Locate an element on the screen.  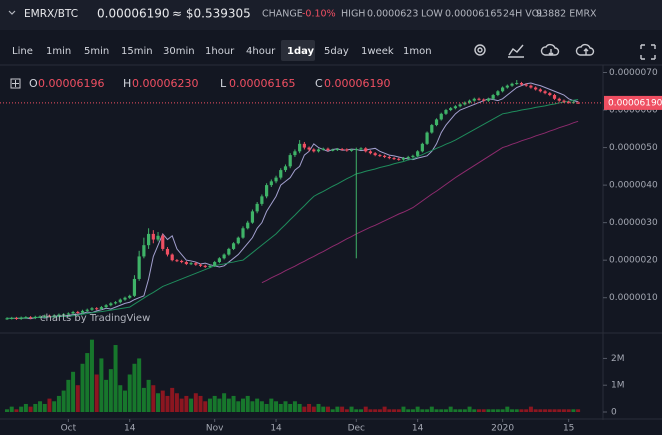
y-tick-label: 0.0000030 is located at coordinates (633, 223).